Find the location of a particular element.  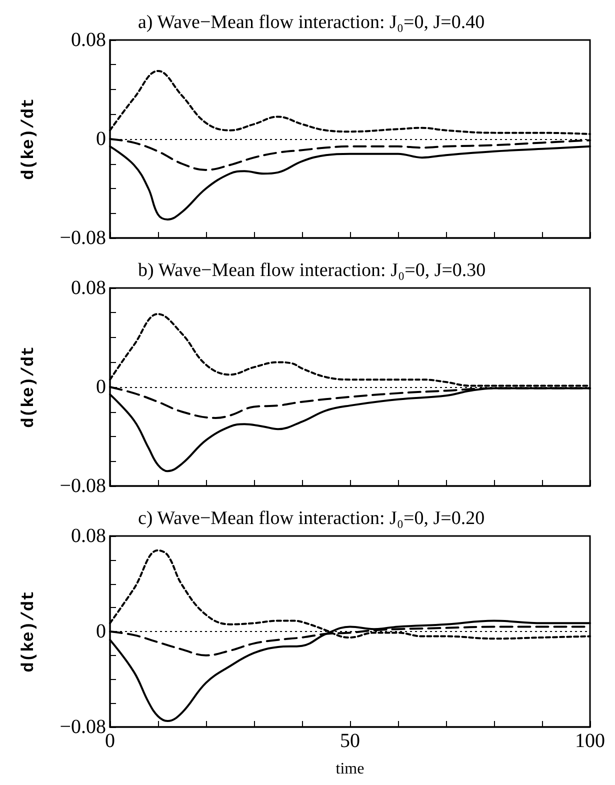

chart-title: a) Wave−Mean flow interaction: J₀=0, J=0.40 is located at coordinates (311, 22).